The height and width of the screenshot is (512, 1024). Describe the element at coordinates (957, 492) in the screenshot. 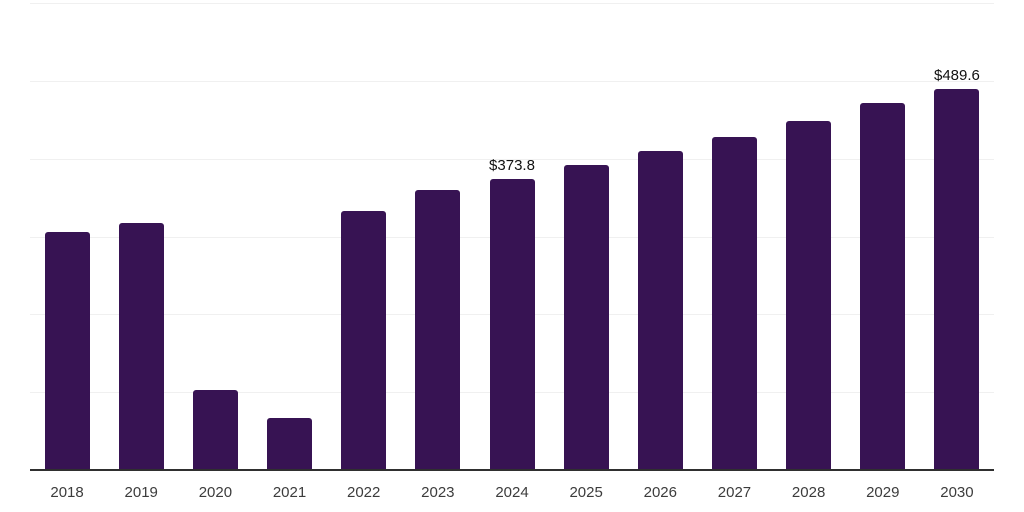

I see `x-tick-label-2030: 2030` at that location.